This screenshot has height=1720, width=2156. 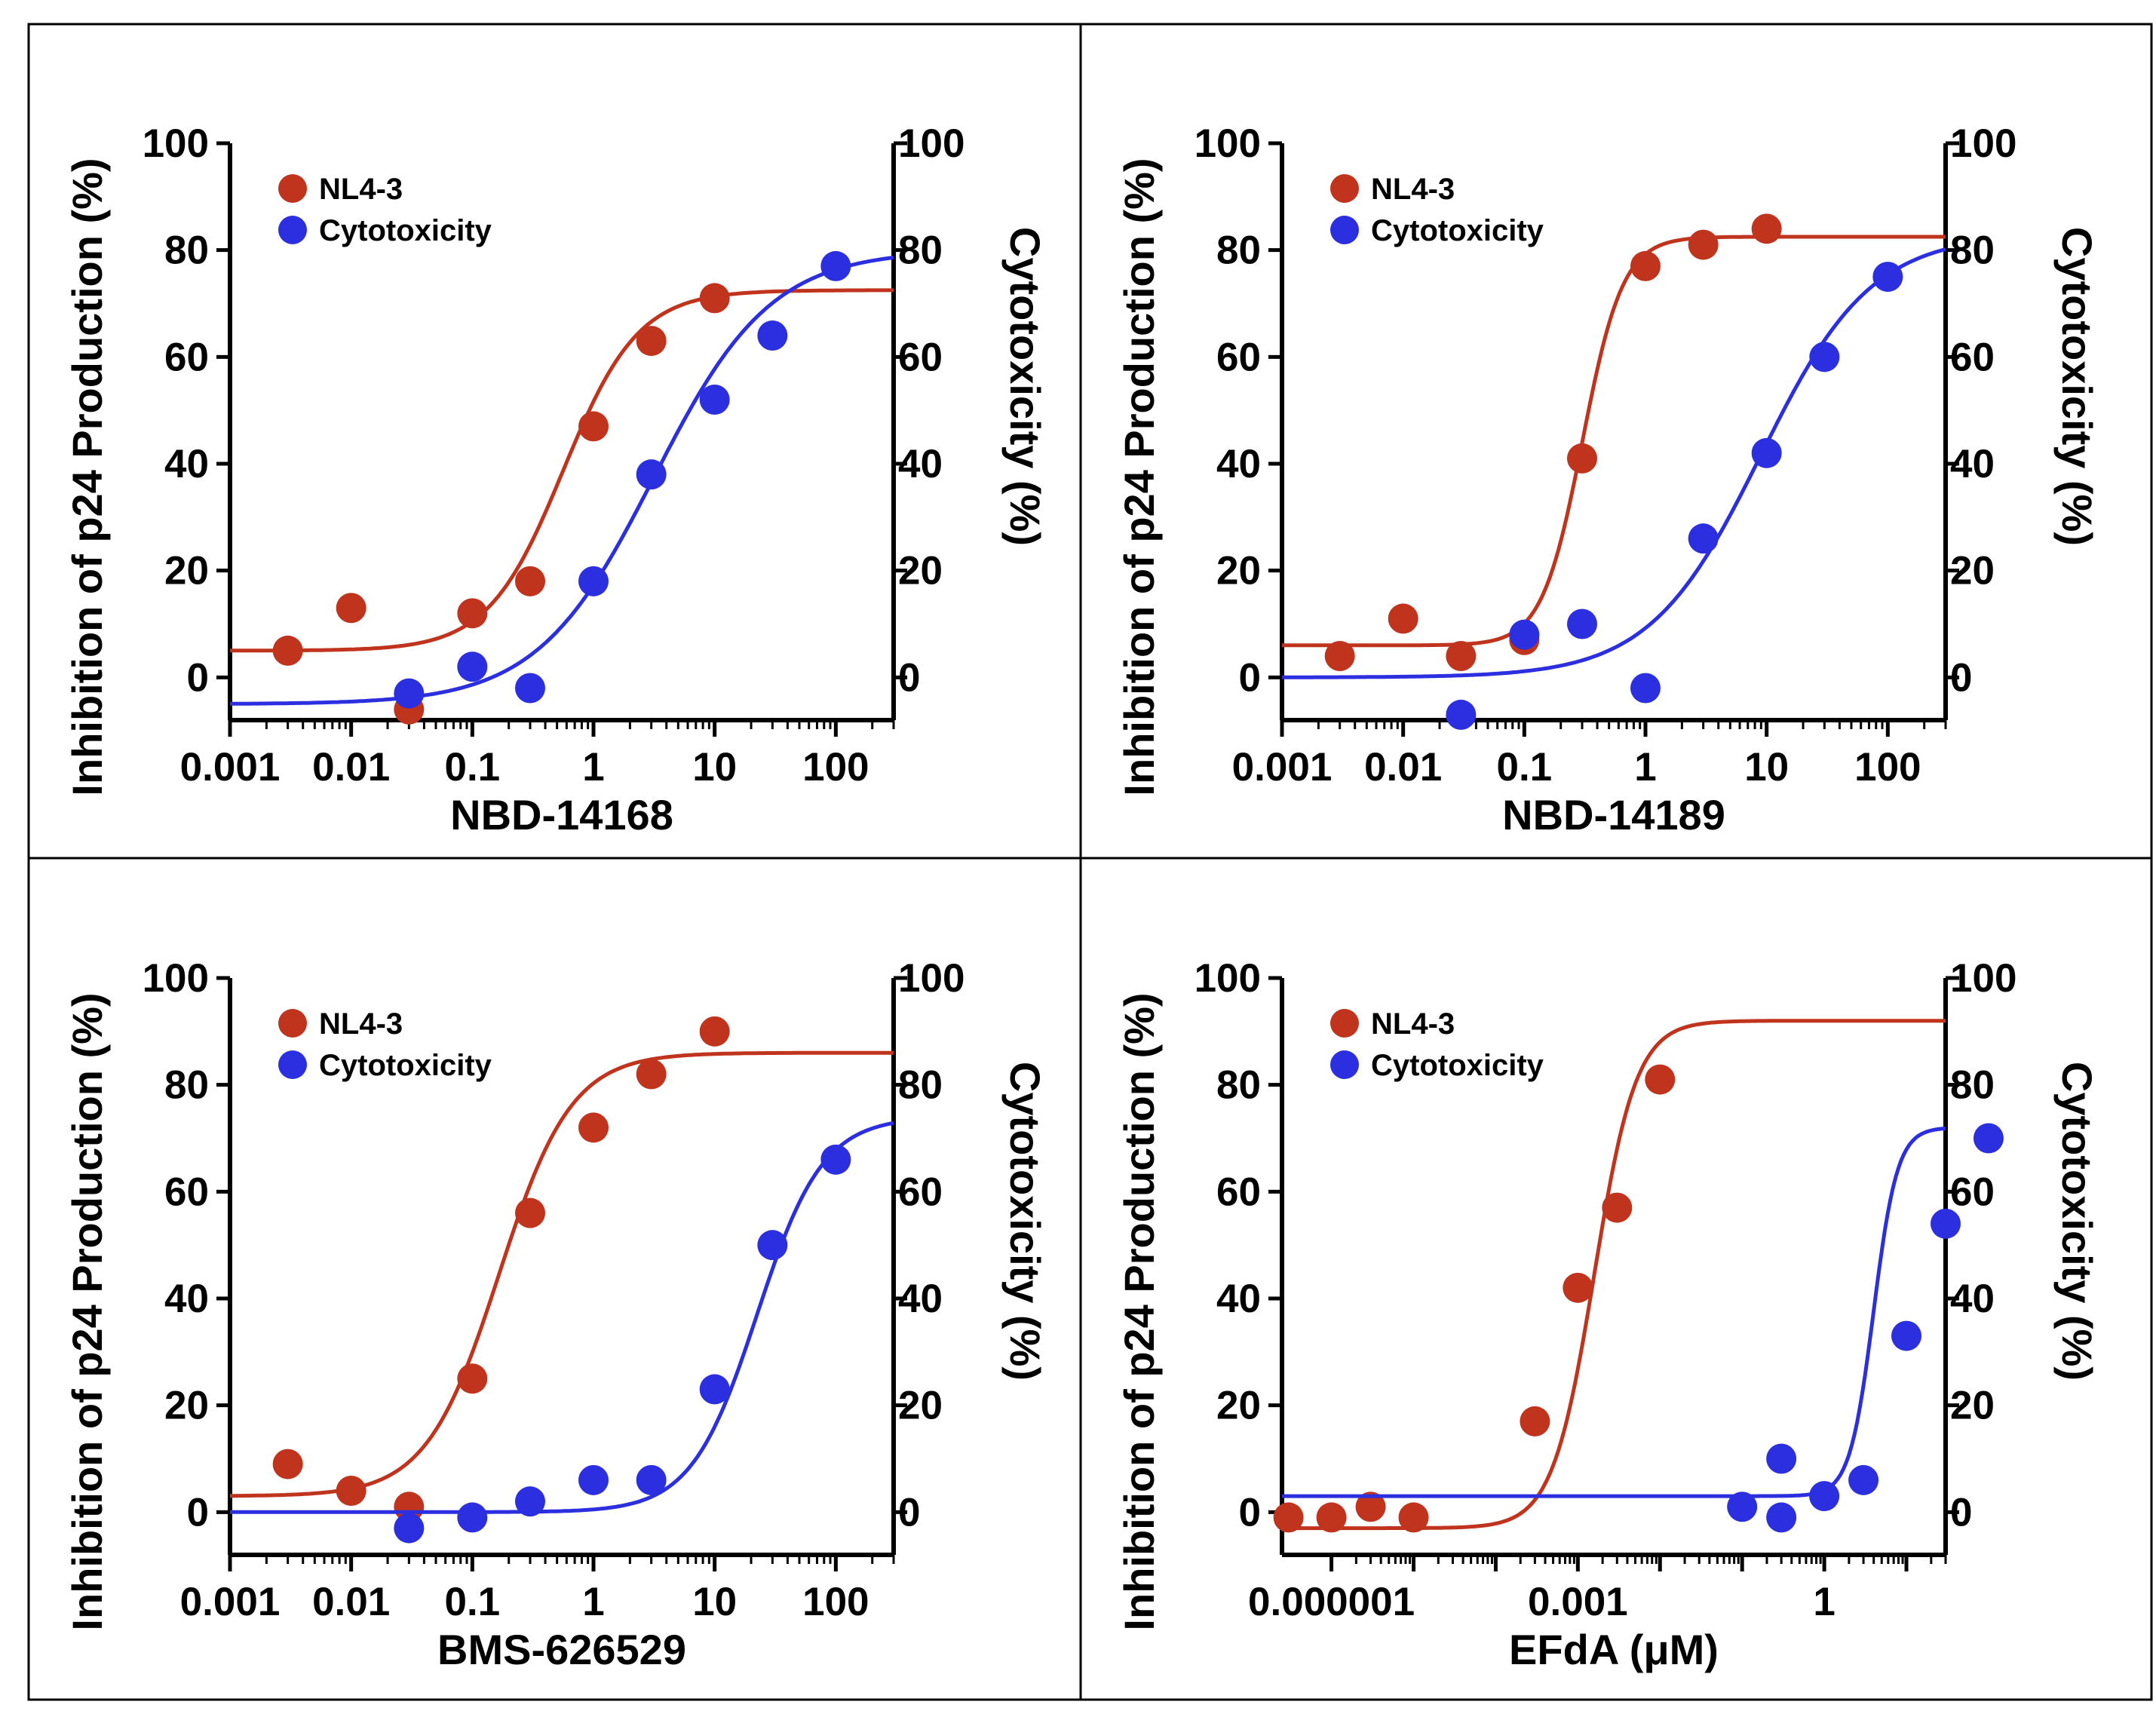 I want to click on x-axis-title: BMS-626529, so click(x=562, y=1650).